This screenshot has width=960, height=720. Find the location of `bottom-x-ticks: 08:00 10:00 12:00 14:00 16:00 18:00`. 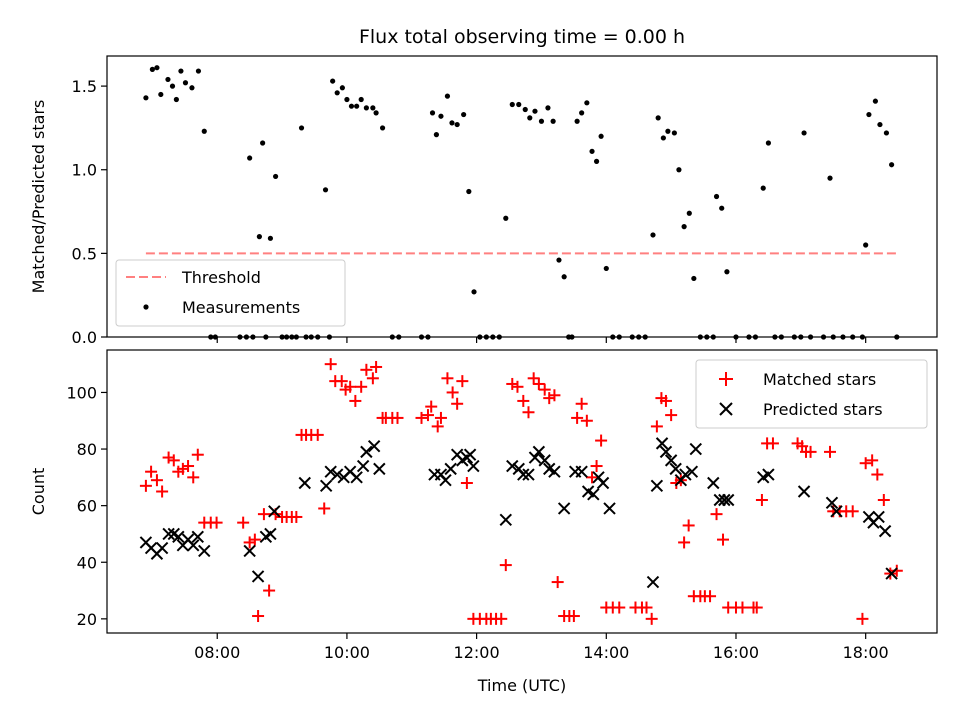

bottom-x-ticks: 08:00 10:00 12:00 14:00 16:00 18:00 is located at coordinates (541, 647).